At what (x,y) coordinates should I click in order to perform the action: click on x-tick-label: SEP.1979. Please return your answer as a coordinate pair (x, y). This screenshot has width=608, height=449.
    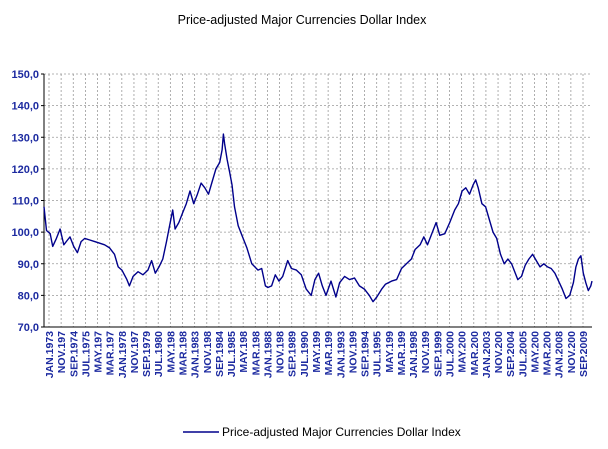
    Looking at the image, I should click on (147, 354).